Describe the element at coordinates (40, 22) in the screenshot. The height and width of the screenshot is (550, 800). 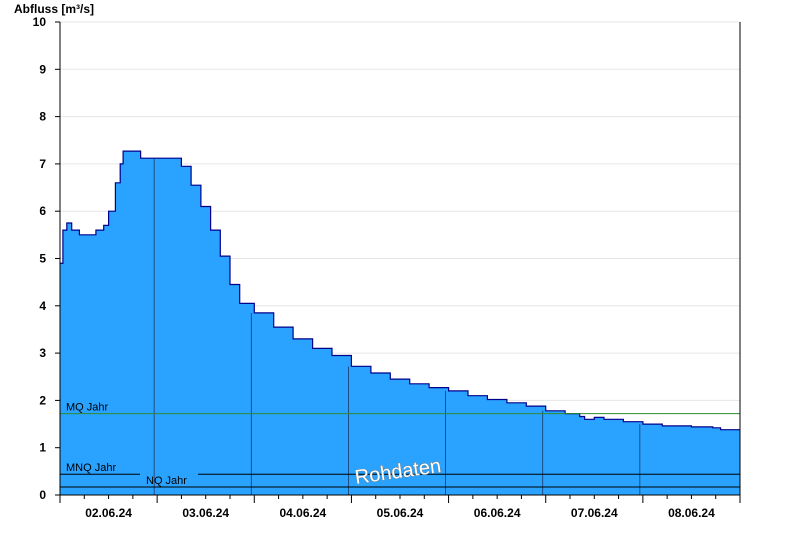
I see `y-tick-label-10: 10` at that location.